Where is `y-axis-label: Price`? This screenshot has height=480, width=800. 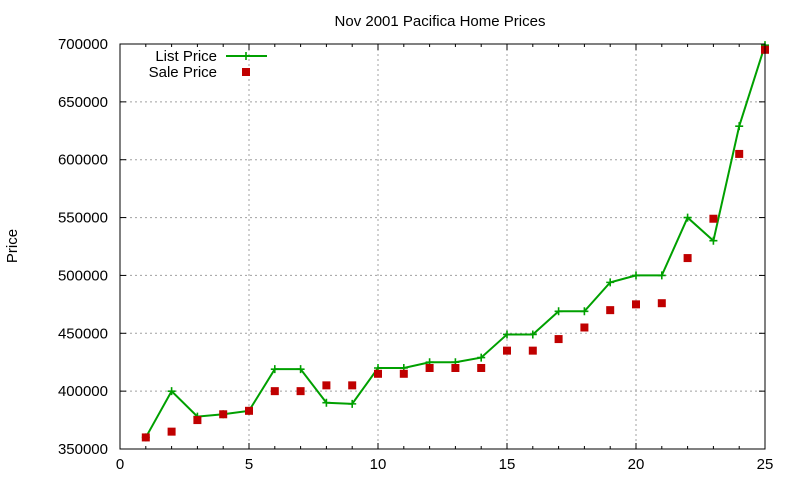 y-axis-label: Price is located at coordinates (12, 246).